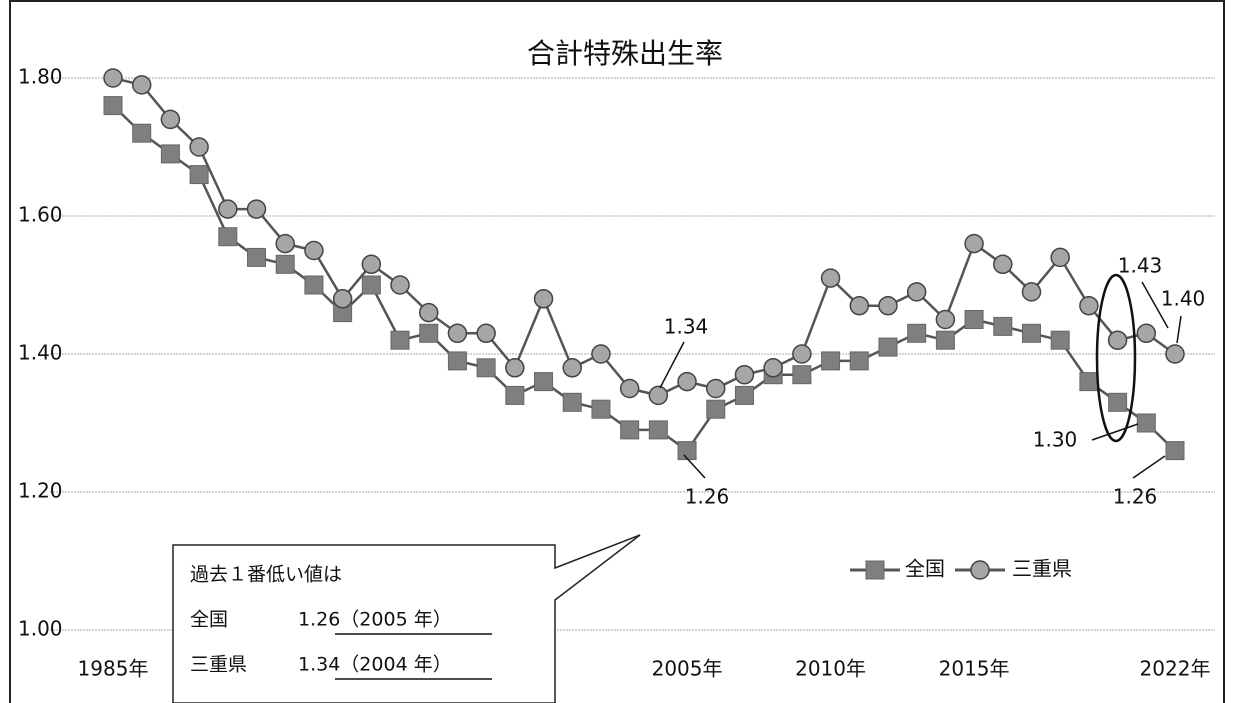 This screenshot has width=1233, height=703. I want to click on callout-value: 1.34（2004 年）, so click(375, 665).